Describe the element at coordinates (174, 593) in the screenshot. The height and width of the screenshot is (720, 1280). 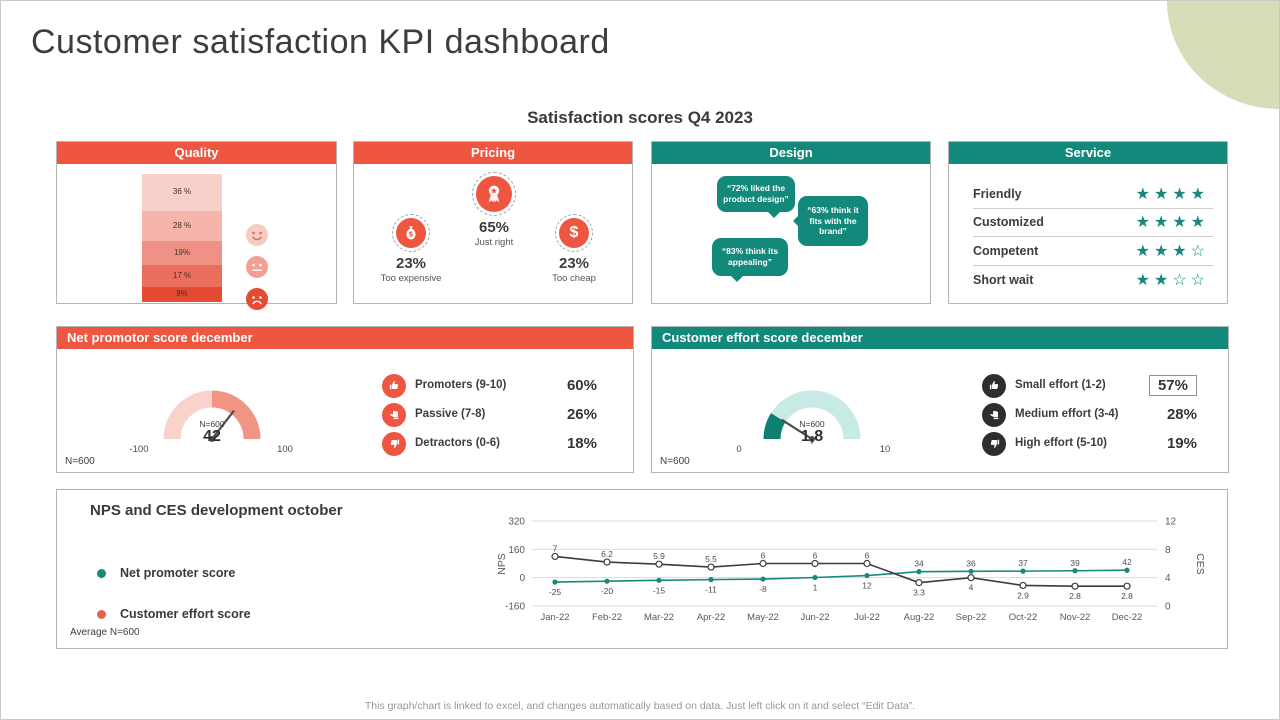
I see `chart-legend: Net promoter score Customer effort score` at that location.